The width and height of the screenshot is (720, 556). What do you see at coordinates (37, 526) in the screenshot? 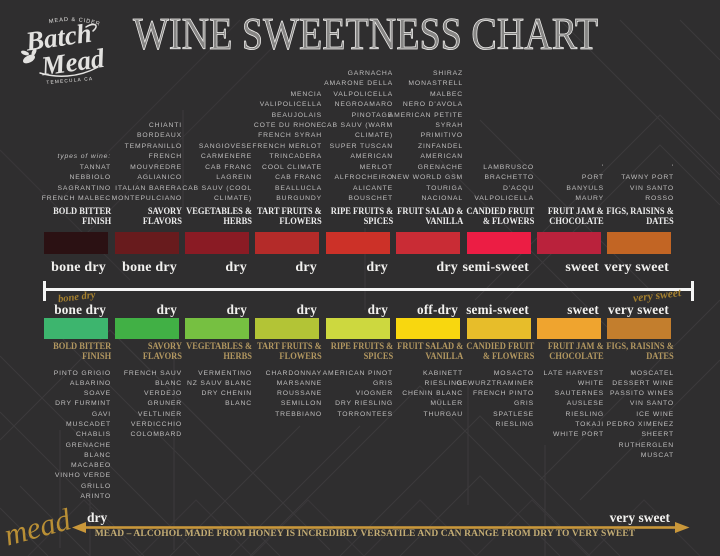
I see `svg-text: mead` at bounding box center [37, 526].